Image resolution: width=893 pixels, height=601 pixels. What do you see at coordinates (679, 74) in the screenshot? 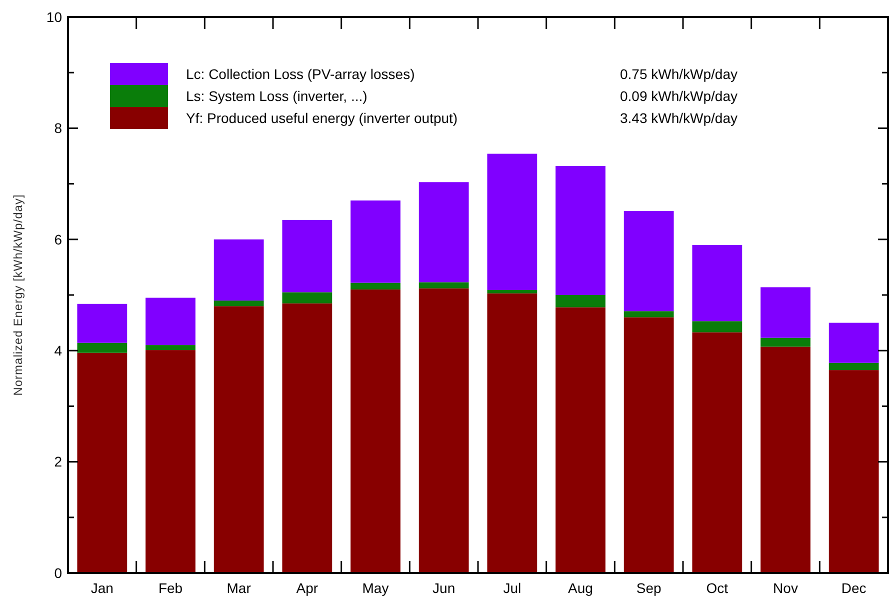
I see `annotation: 0.75 kWh/kWp/day` at bounding box center [679, 74].